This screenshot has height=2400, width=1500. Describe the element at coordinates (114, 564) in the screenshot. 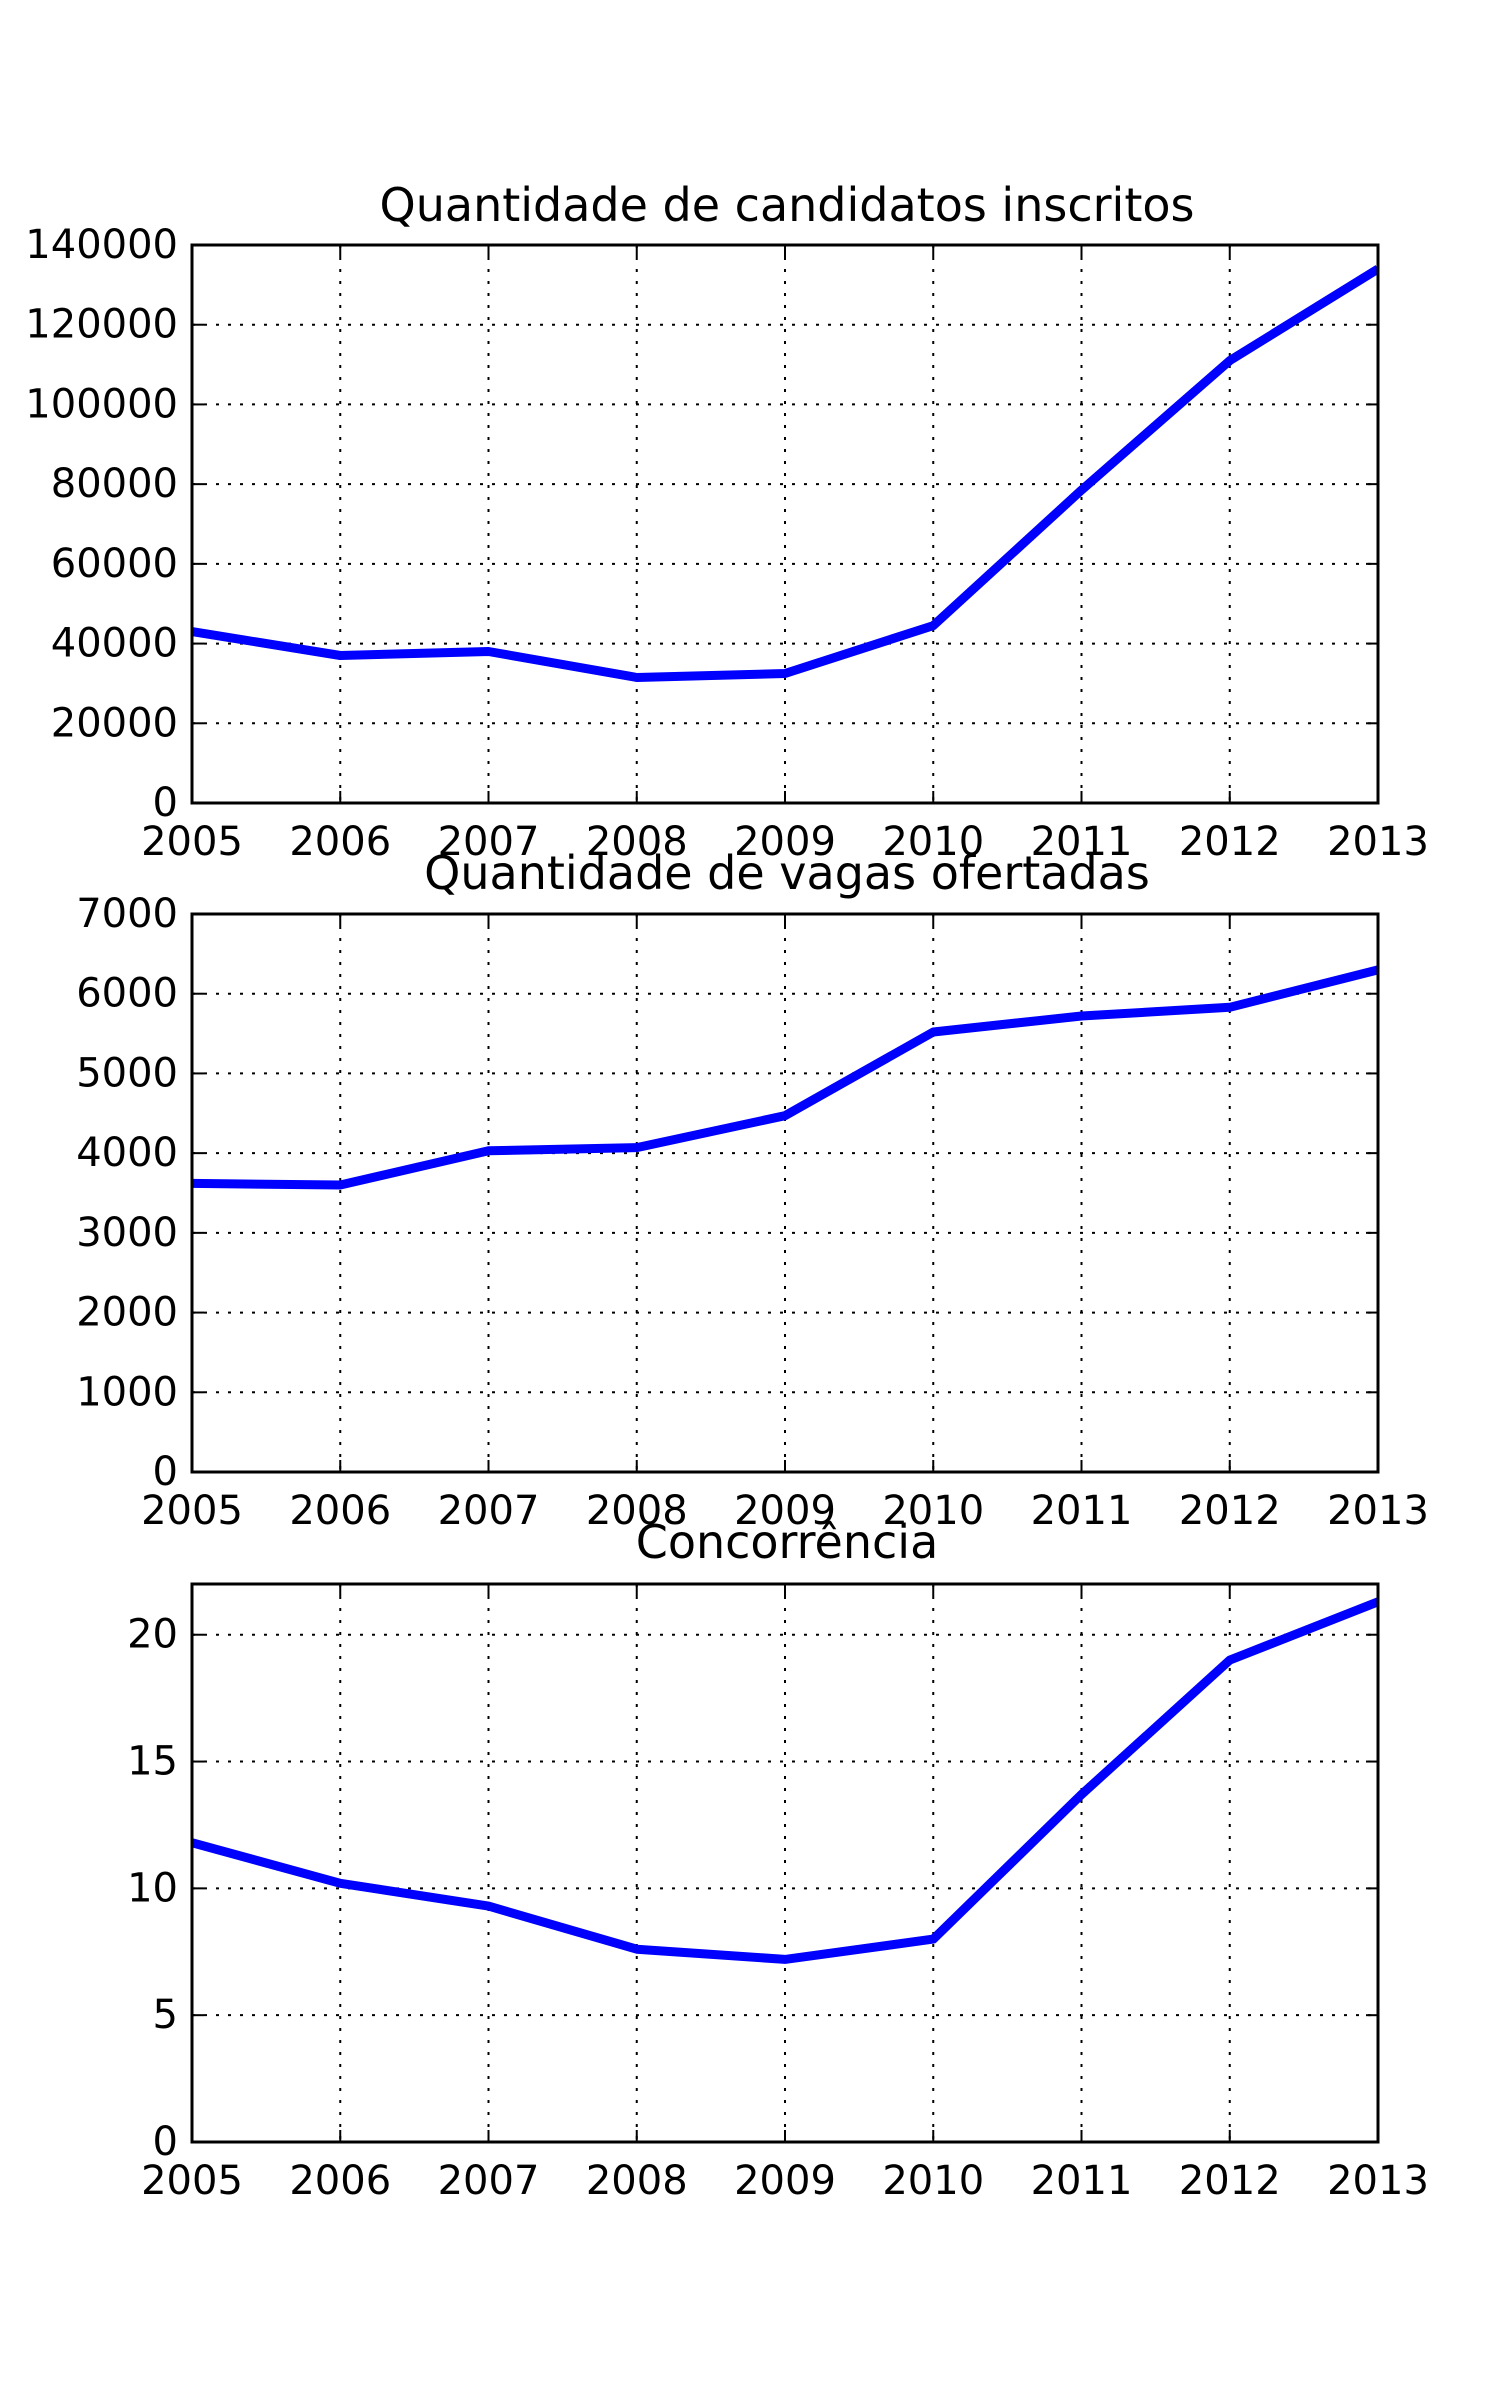

I see `y-tick-label: 60000` at that location.